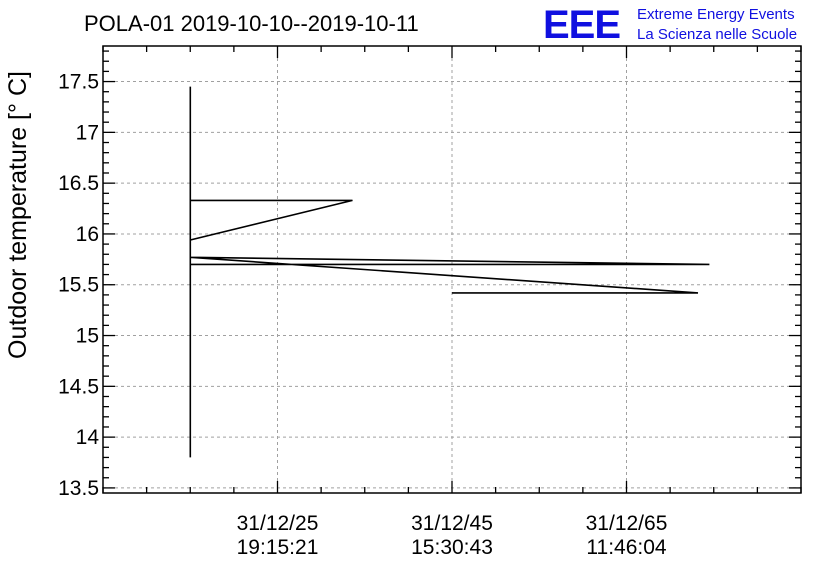 This screenshot has height=572, width=836. What do you see at coordinates (78, 488) in the screenshot?
I see `y-tick-label: 13.5` at bounding box center [78, 488].